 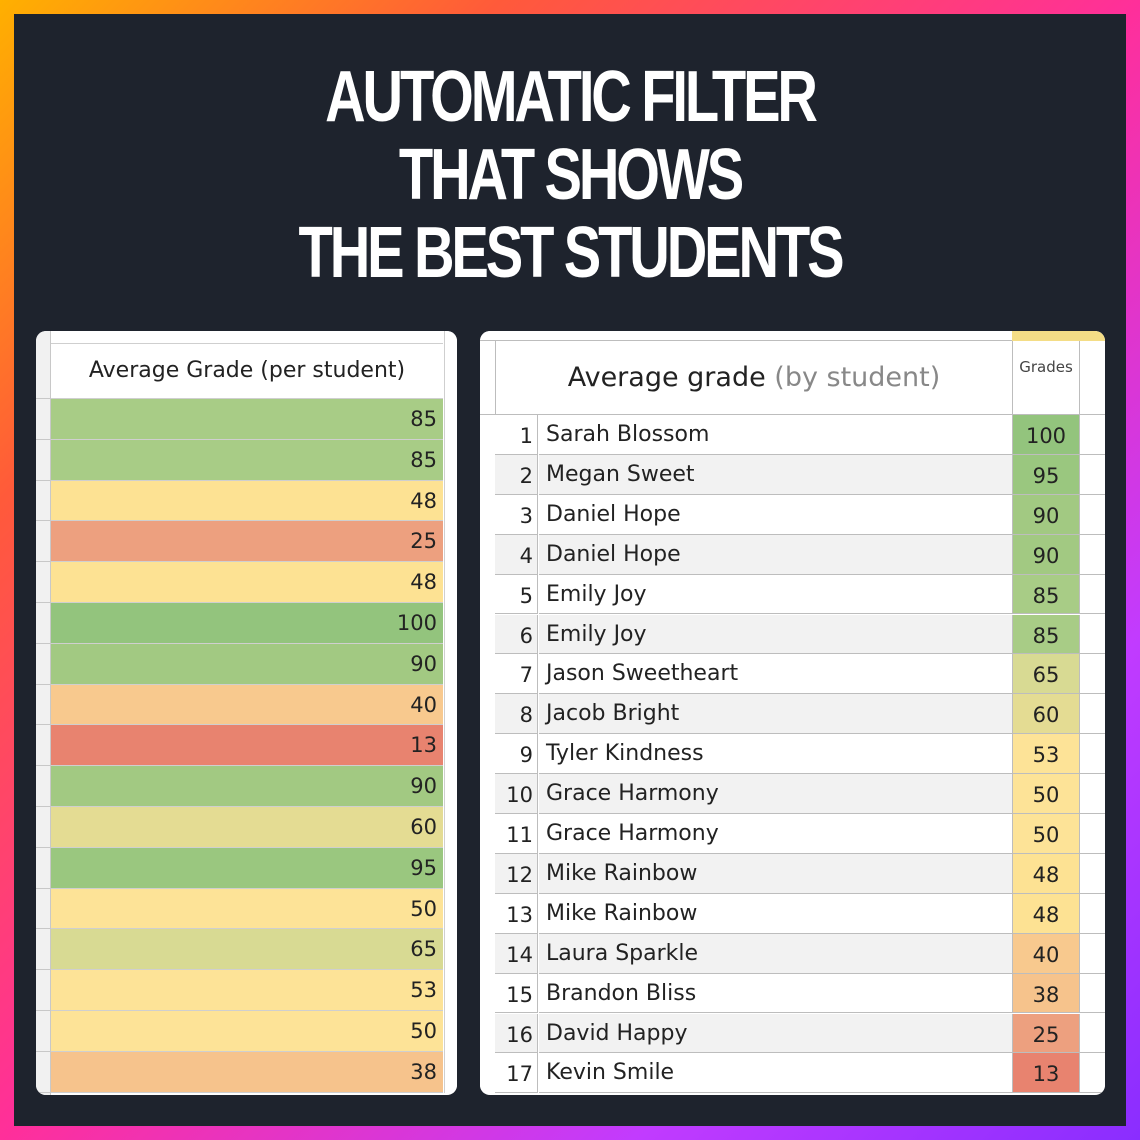 I want to click on left-grade-row: 85, so click(x=246, y=419).